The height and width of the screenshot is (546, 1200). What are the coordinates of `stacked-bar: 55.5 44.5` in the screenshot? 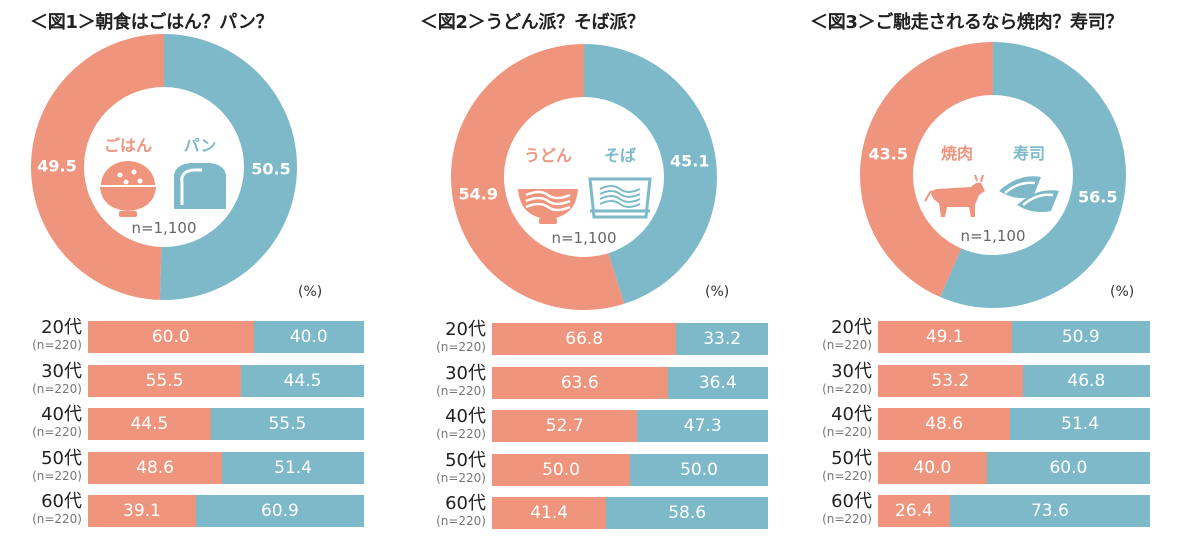 It's located at (226, 380).